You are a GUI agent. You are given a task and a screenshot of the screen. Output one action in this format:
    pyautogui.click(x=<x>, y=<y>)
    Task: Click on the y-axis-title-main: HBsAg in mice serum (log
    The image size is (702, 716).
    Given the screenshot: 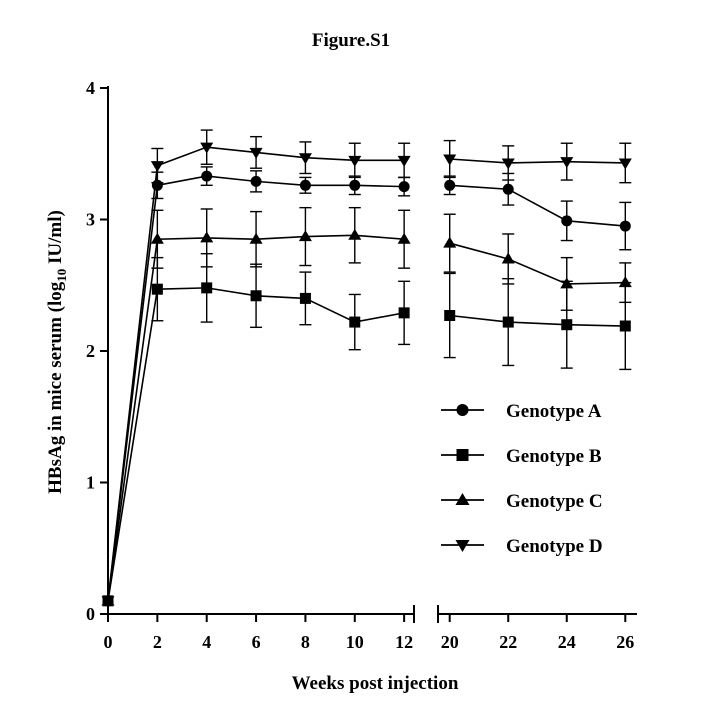 What is the action you would take?
    pyautogui.click(x=55, y=387)
    